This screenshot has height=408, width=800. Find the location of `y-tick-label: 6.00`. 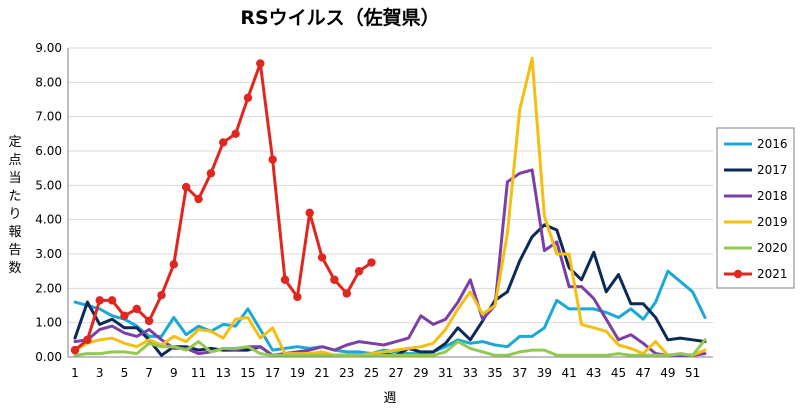

y-tick-label: 6.00 is located at coordinates (48, 151).